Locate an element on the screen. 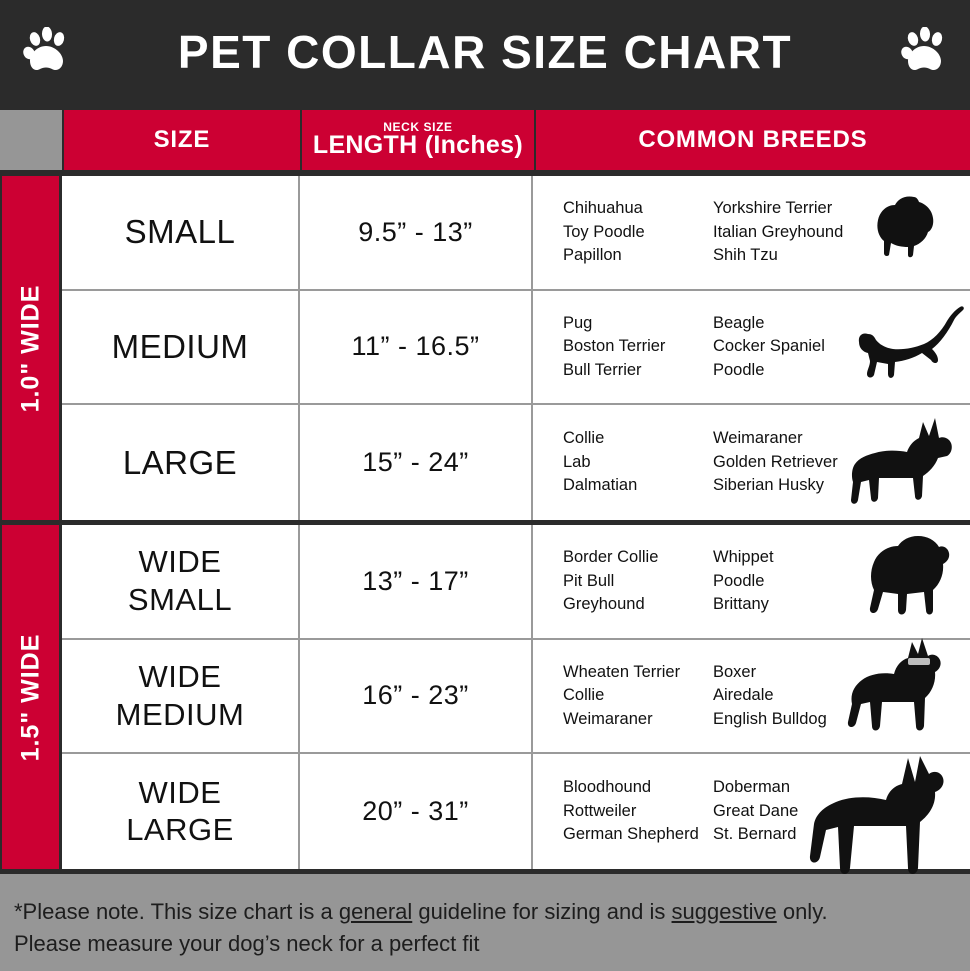  group-rail-label: 1.0" WIDE is located at coordinates (30, 348).